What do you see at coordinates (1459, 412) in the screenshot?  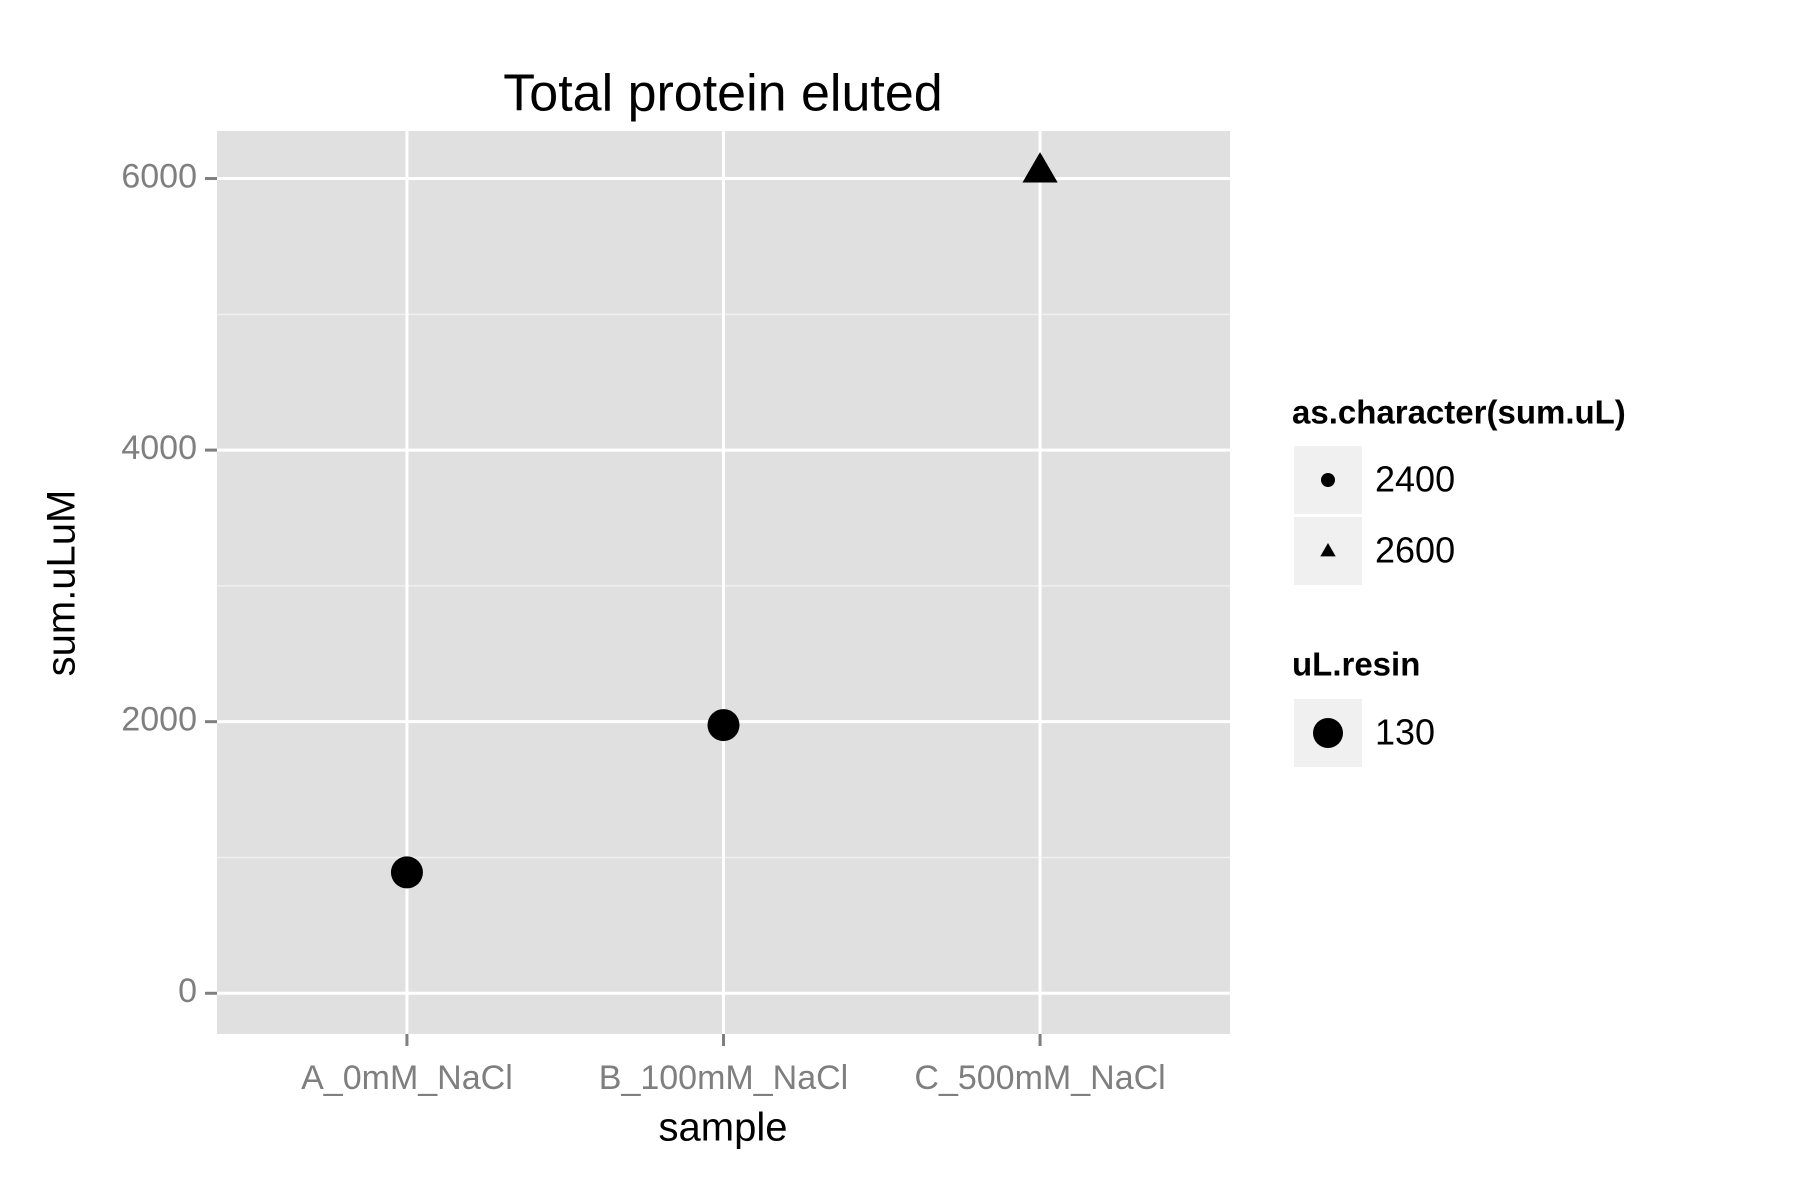 I see `legend-title: as.character(sum.uL)` at bounding box center [1459, 412].